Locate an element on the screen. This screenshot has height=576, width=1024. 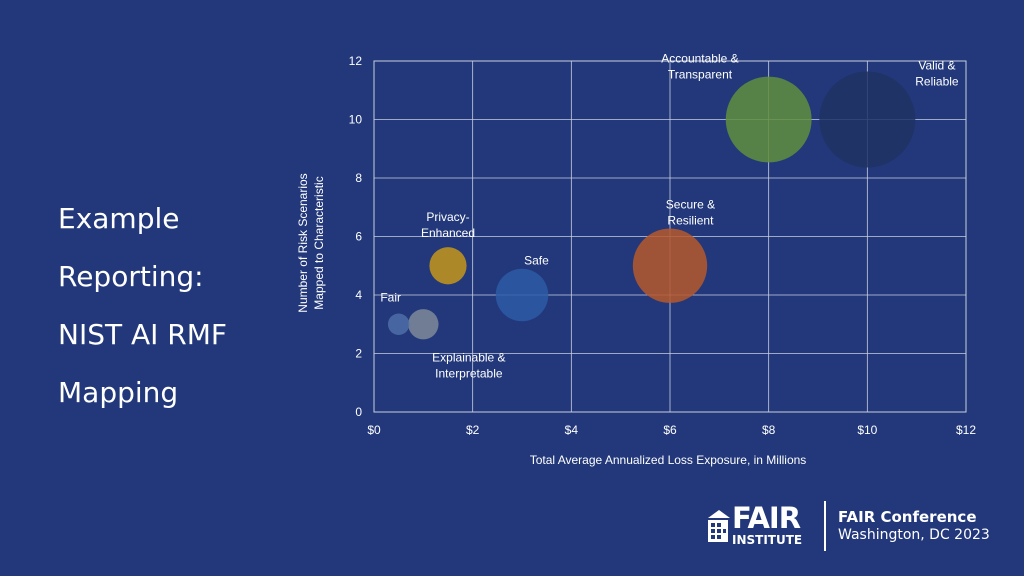
x-tick-label: $0 is located at coordinates (374, 430).